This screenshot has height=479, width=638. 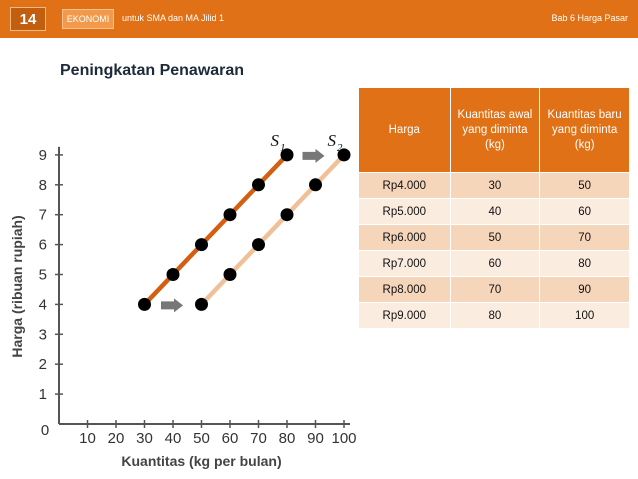 What do you see at coordinates (404, 130) in the screenshot?
I see `header-harga: Harga` at bounding box center [404, 130].